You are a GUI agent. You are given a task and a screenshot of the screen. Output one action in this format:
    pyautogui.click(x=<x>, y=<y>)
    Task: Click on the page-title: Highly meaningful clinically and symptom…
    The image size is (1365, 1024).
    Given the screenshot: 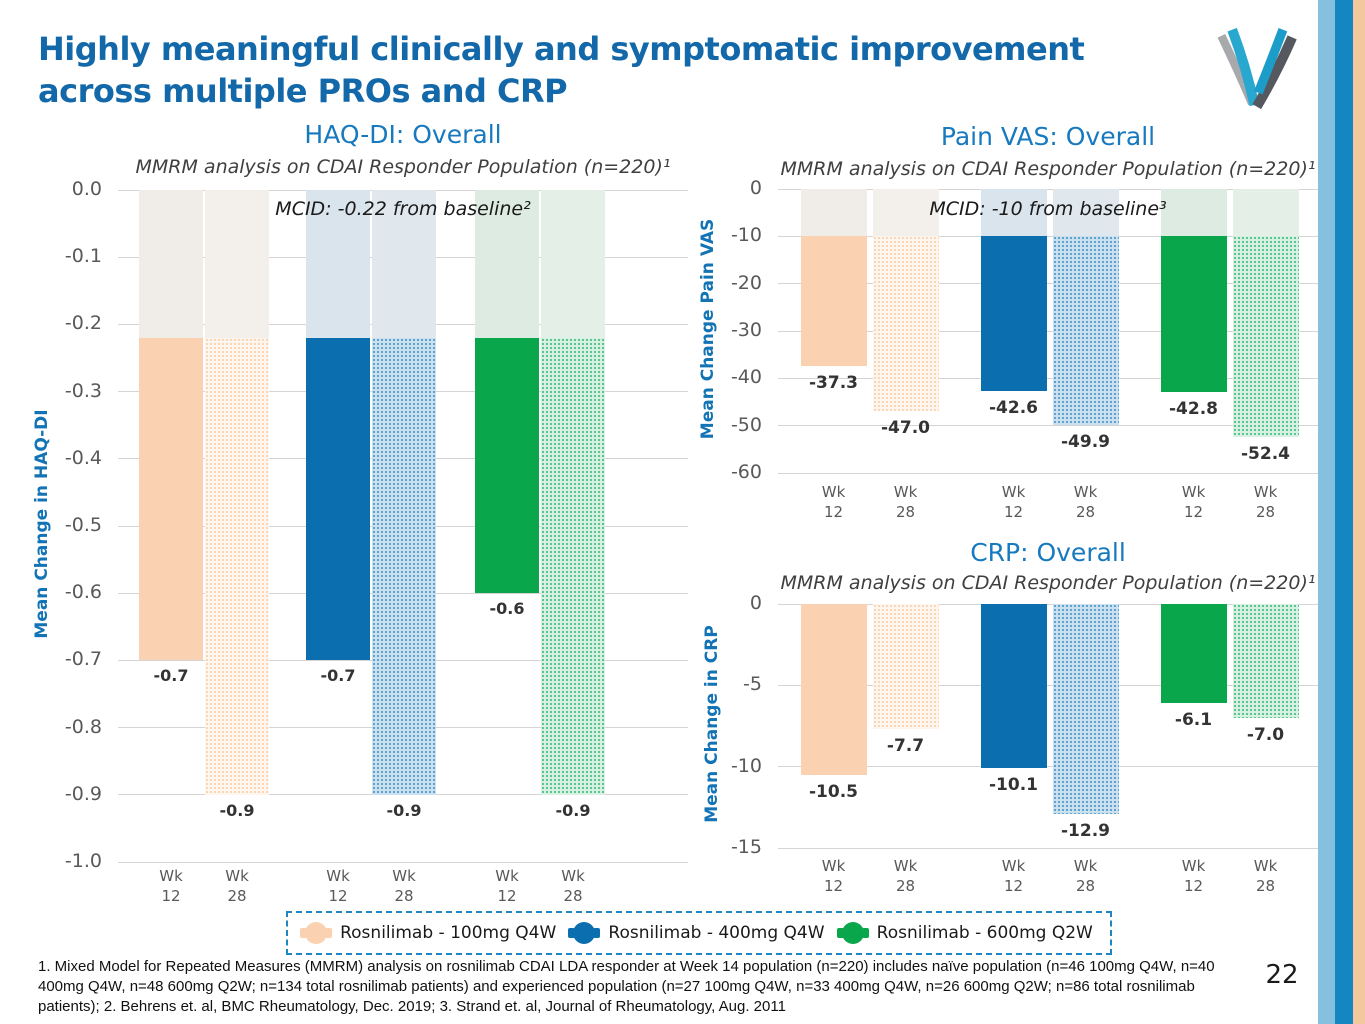 What is the action you would take?
    pyautogui.click(x=561, y=70)
    